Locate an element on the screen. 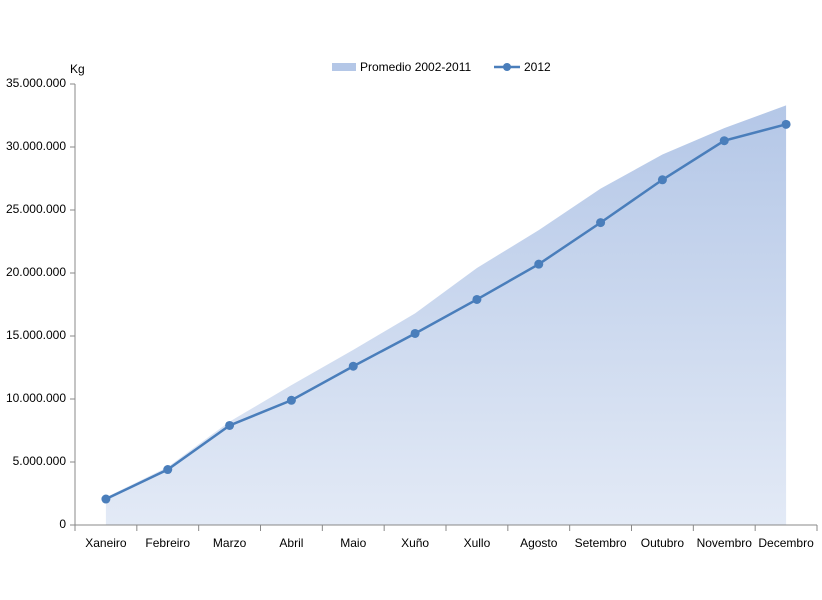  legend-label: 2012 is located at coordinates (537, 67).